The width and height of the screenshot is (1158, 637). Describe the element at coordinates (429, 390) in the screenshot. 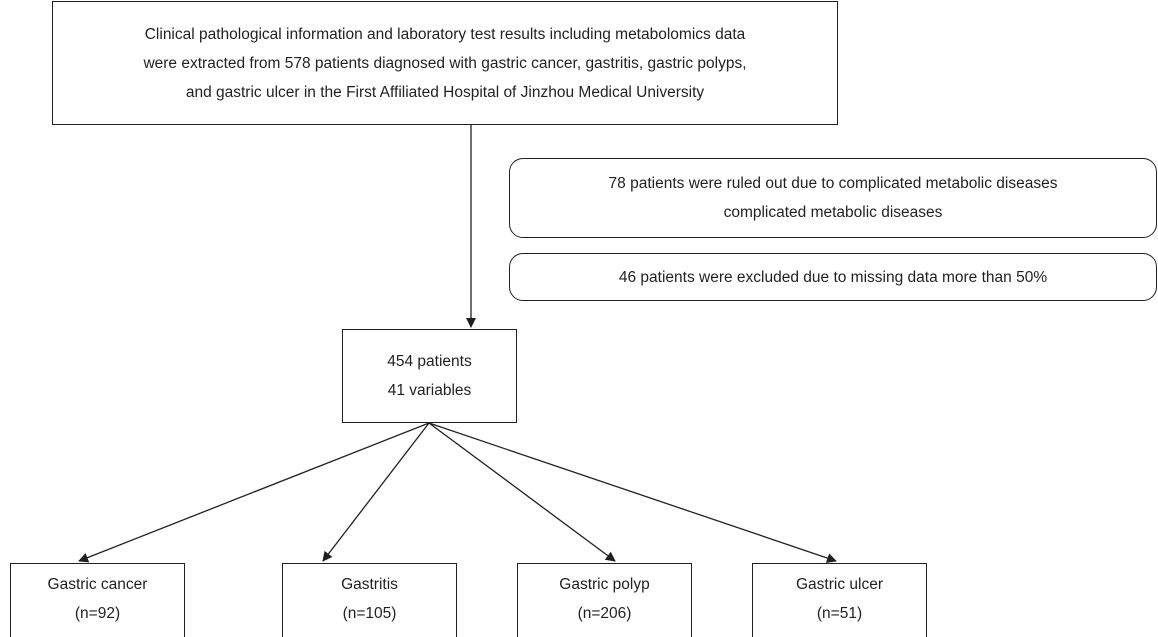

I see `cohort-variable-count: 41 variables` at that location.